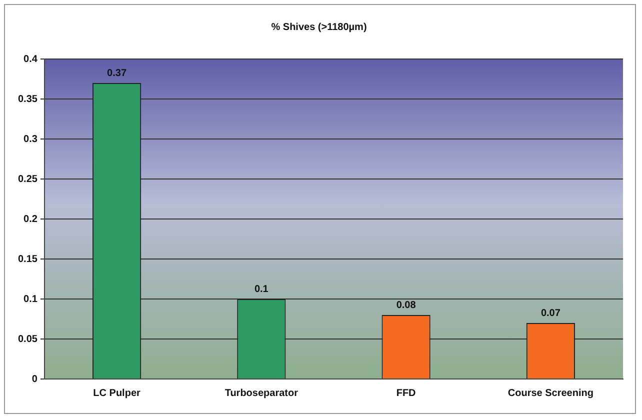  What do you see at coordinates (31, 299) in the screenshot?
I see `y-tick-label: 0.1` at bounding box center [31, 299].